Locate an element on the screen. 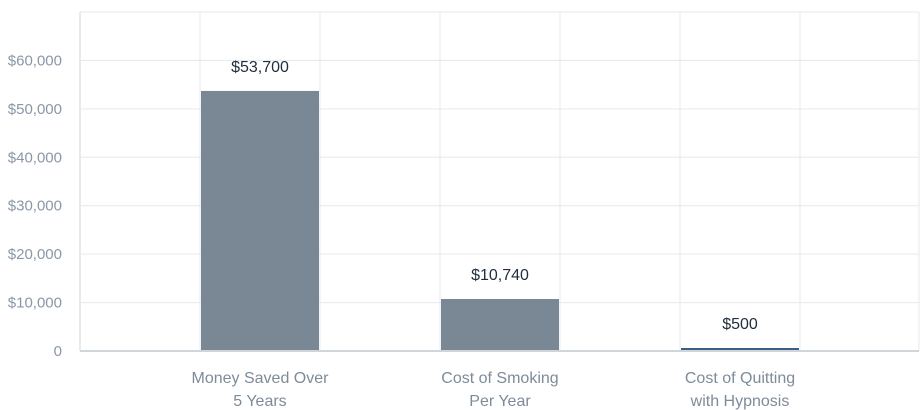 The width and height of the screenshot is (921, 410). y-tick-label: $10,000 is located at coordinates (35, 303).